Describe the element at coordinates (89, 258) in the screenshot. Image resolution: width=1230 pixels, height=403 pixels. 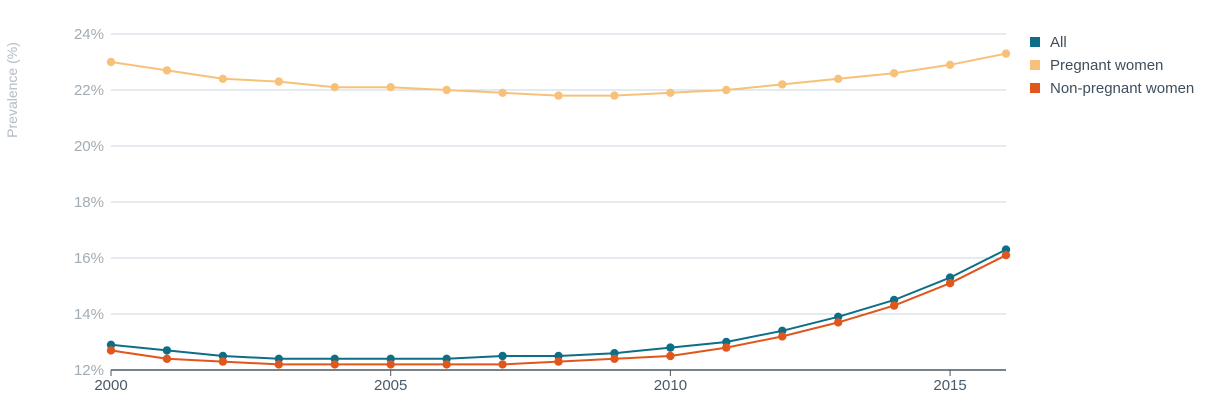
I see `y-tick-label: 16%` at that location.